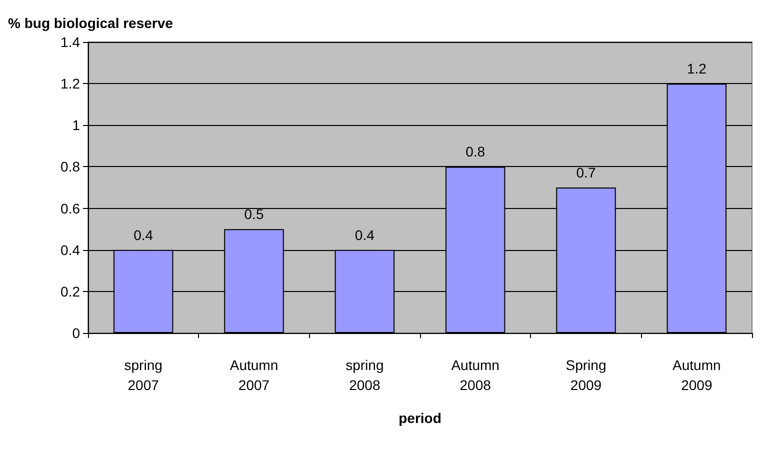 This screenshot has width=773, height=461. I want to click on data-label: 0.8, so click(476, 152).